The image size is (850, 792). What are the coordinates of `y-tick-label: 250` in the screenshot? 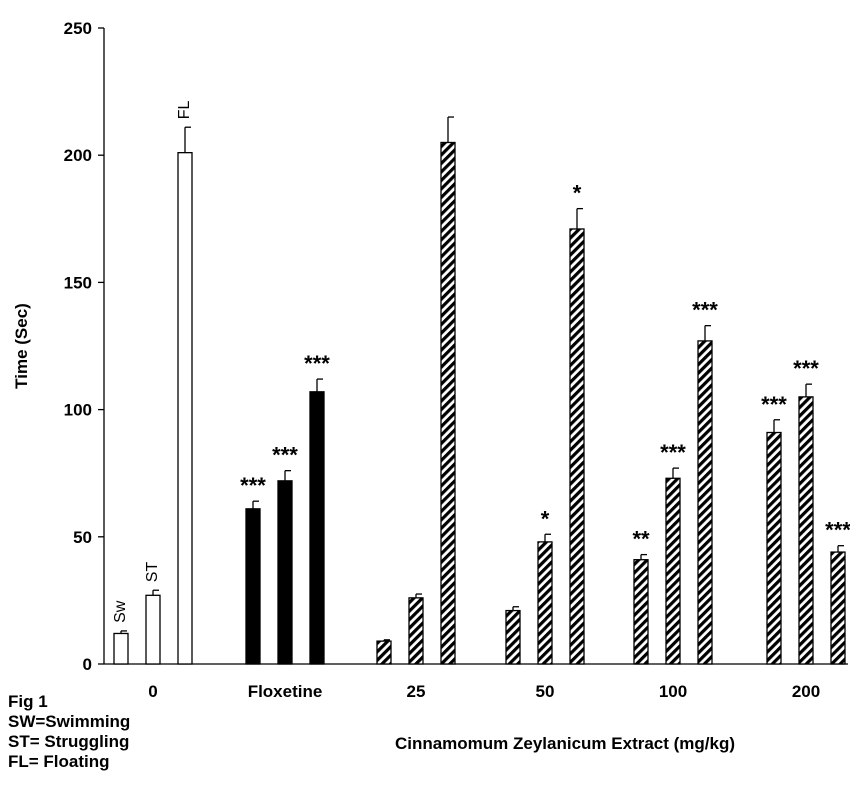 It's located at (78, 28).